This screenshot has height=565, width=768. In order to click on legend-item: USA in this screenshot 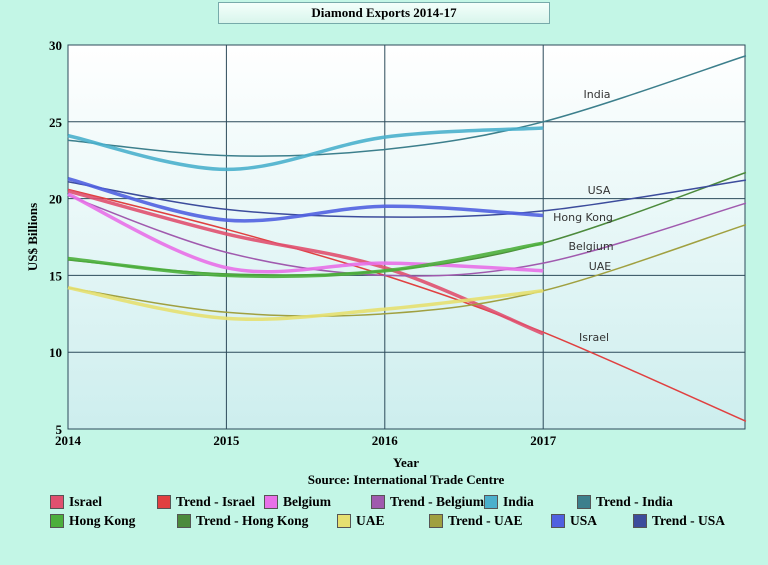, I will do `click(592, 521)`.